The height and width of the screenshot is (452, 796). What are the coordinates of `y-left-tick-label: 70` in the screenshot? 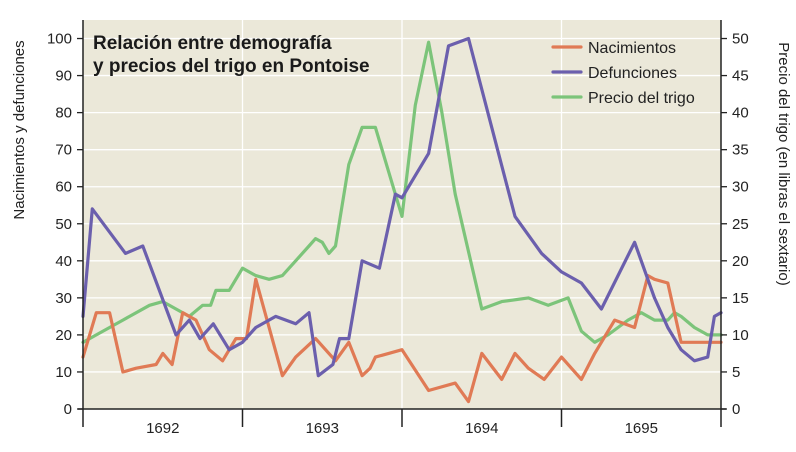 It's located at (63, 150).